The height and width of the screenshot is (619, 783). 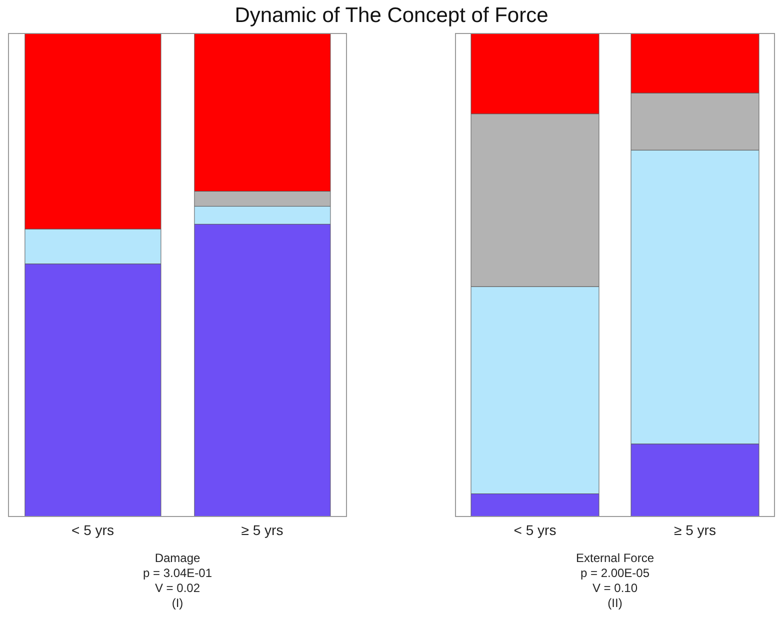 I want to click on text: p = 2.00E-05, so click(x=615, y=573).